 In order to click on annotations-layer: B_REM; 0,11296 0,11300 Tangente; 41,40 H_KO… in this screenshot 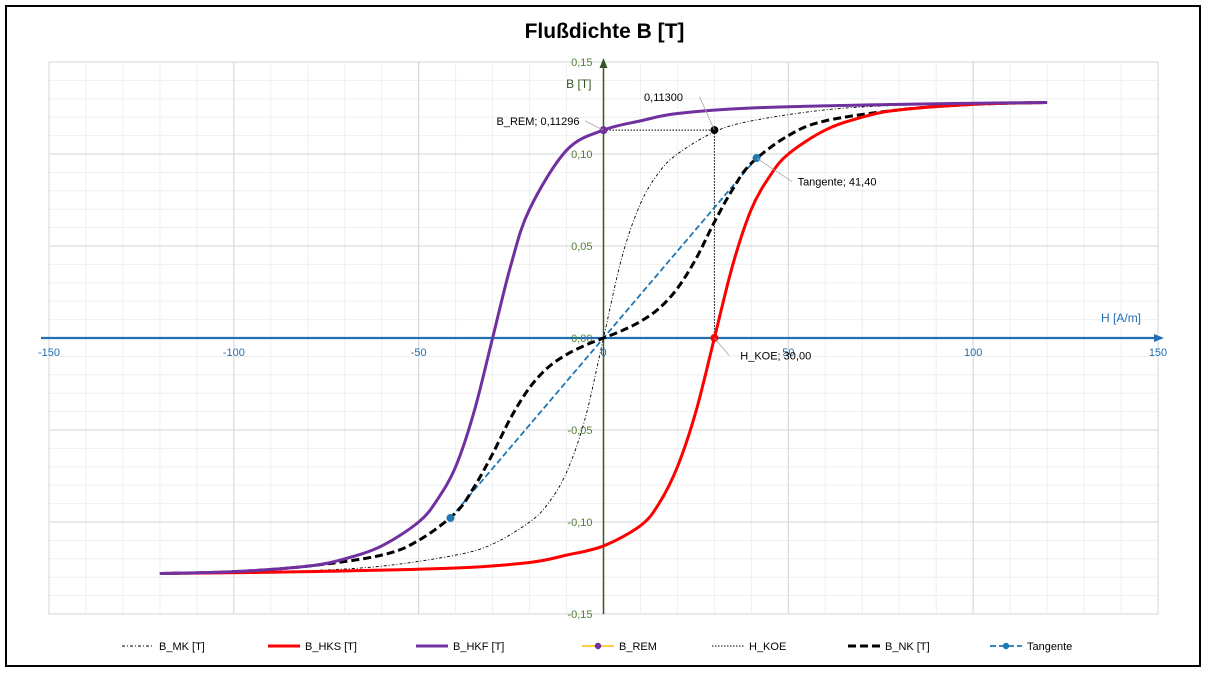, I will do `click(687, 227)`.